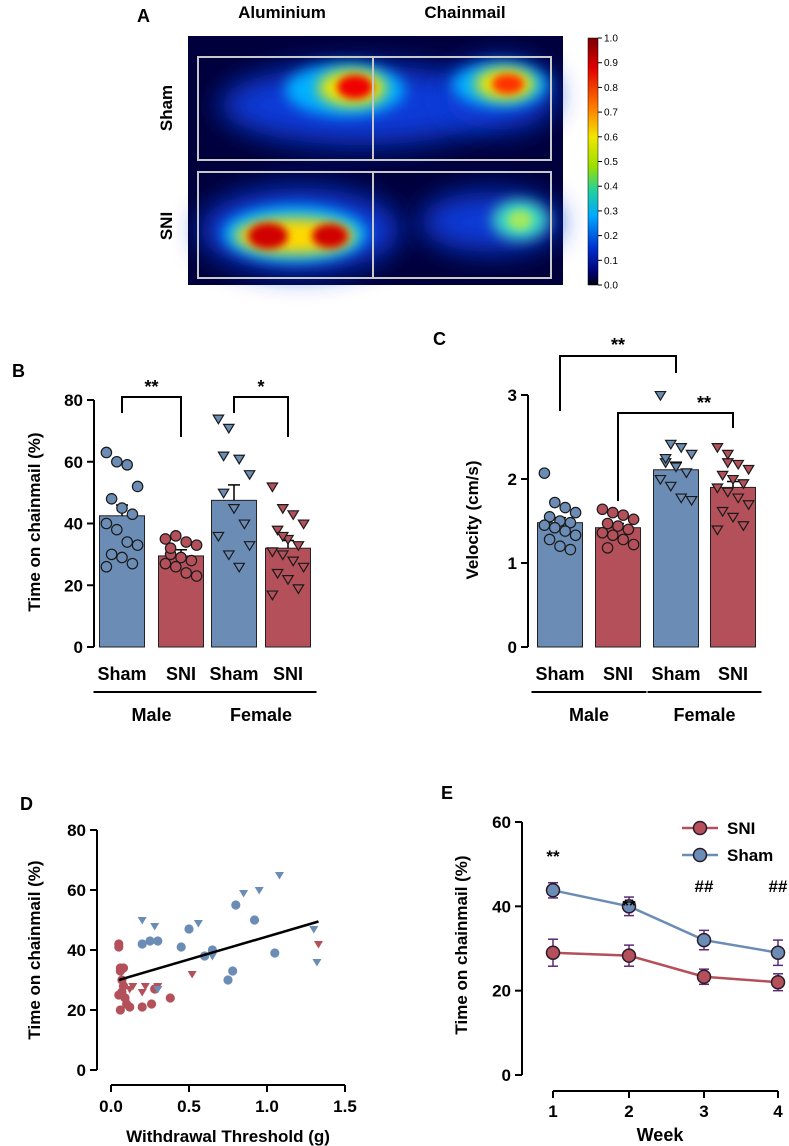  What do you see at coordinates (439, 339) in the screenshot?
I see `panel-c-letter: C` at bounding box center [439, 339].